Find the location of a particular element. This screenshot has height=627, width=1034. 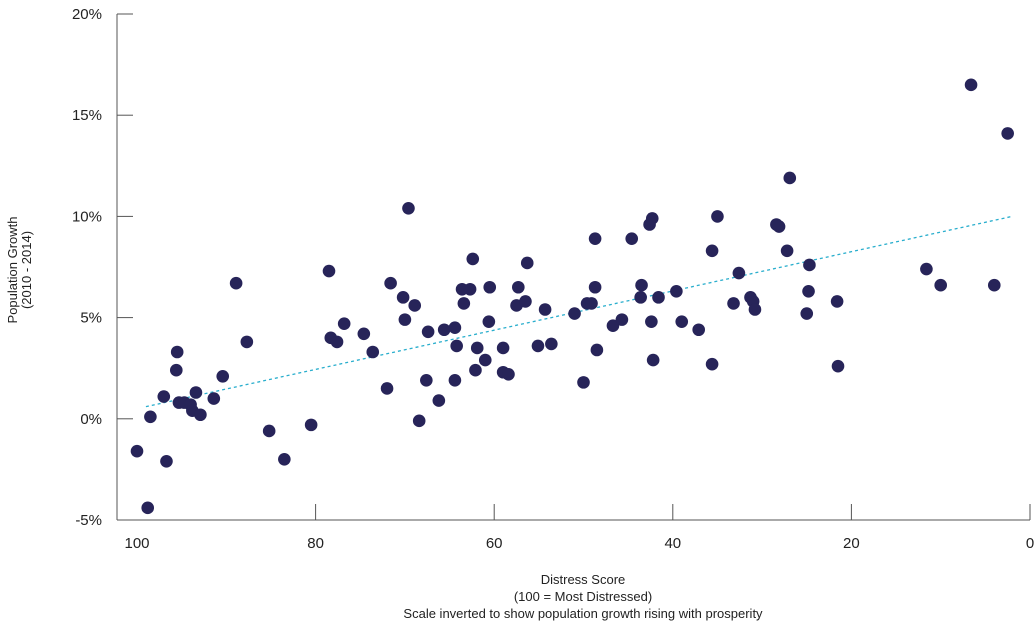

x-axis-title-line-1: Distress Score is located at coordinates (583, 579).